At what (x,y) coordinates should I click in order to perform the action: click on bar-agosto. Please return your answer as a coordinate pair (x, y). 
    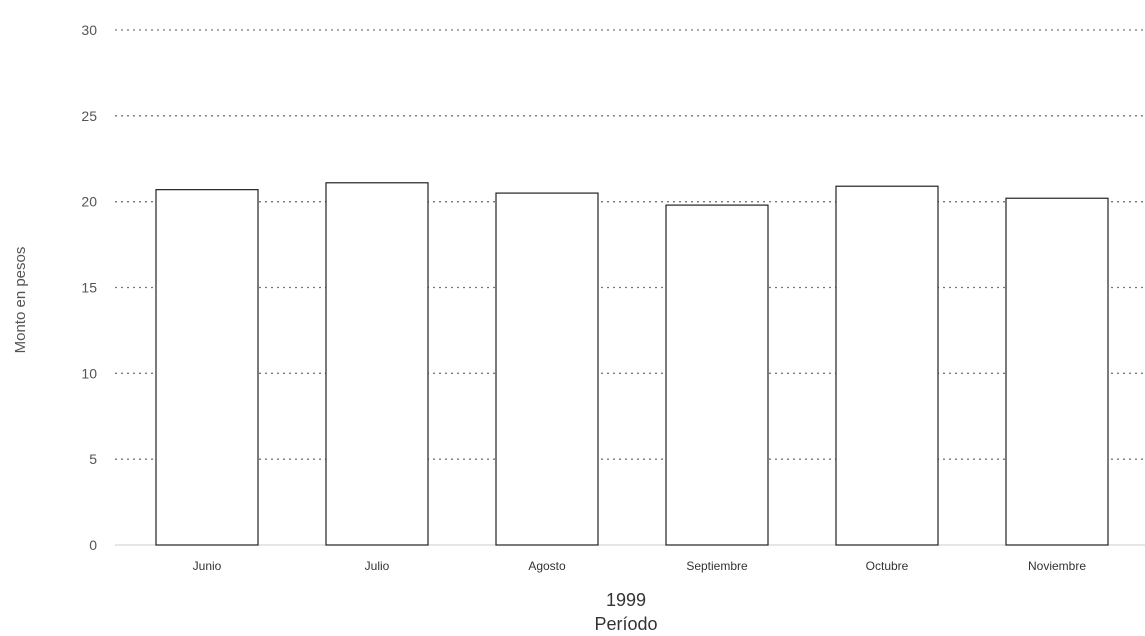
    Looking at the image, I should click on (547, 369).